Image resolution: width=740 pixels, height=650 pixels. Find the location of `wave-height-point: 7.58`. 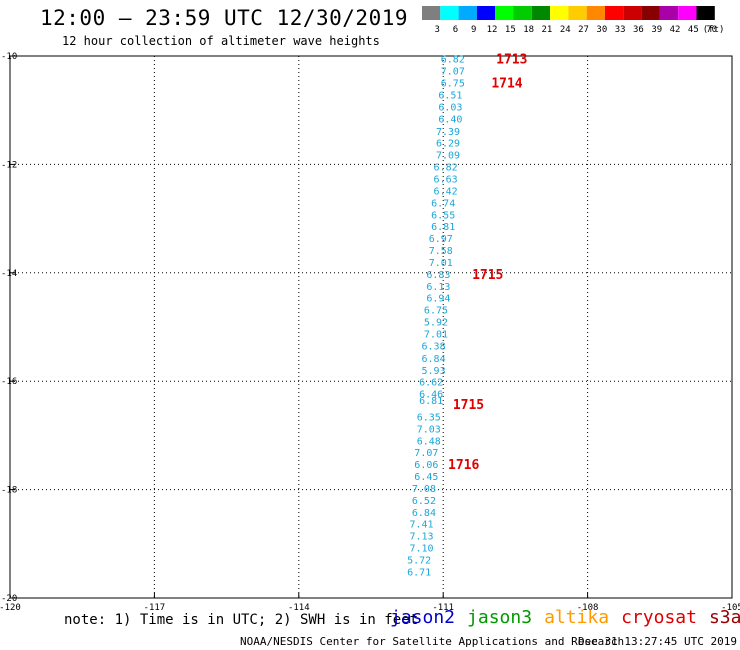

wave-height-point: 7.58 is located at coordinates (441, 251).